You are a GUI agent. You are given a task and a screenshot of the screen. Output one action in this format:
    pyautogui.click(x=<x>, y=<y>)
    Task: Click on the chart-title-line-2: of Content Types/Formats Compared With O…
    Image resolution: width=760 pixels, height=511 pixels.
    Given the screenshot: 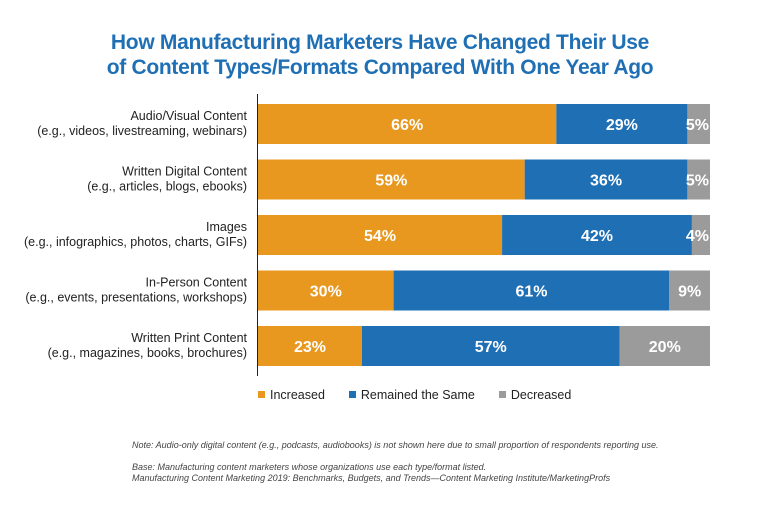 What is the action you would take?
    pyautogui.click(x=380, y=67)
    